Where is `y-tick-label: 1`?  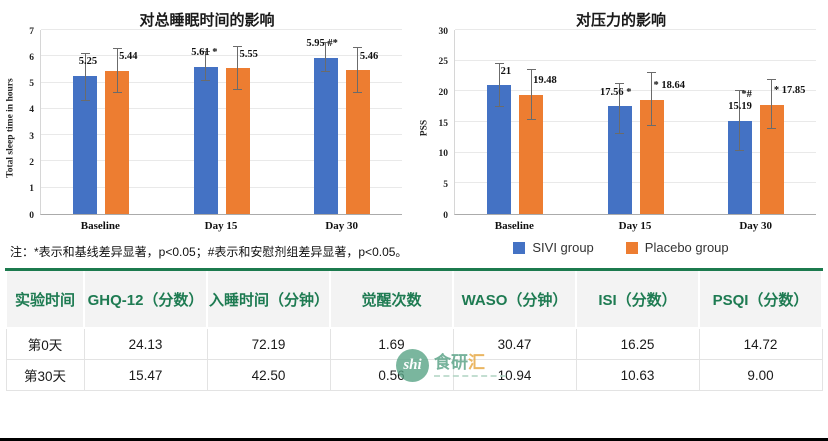 y-tick-label: 1 is located at coordinates (31, 189).